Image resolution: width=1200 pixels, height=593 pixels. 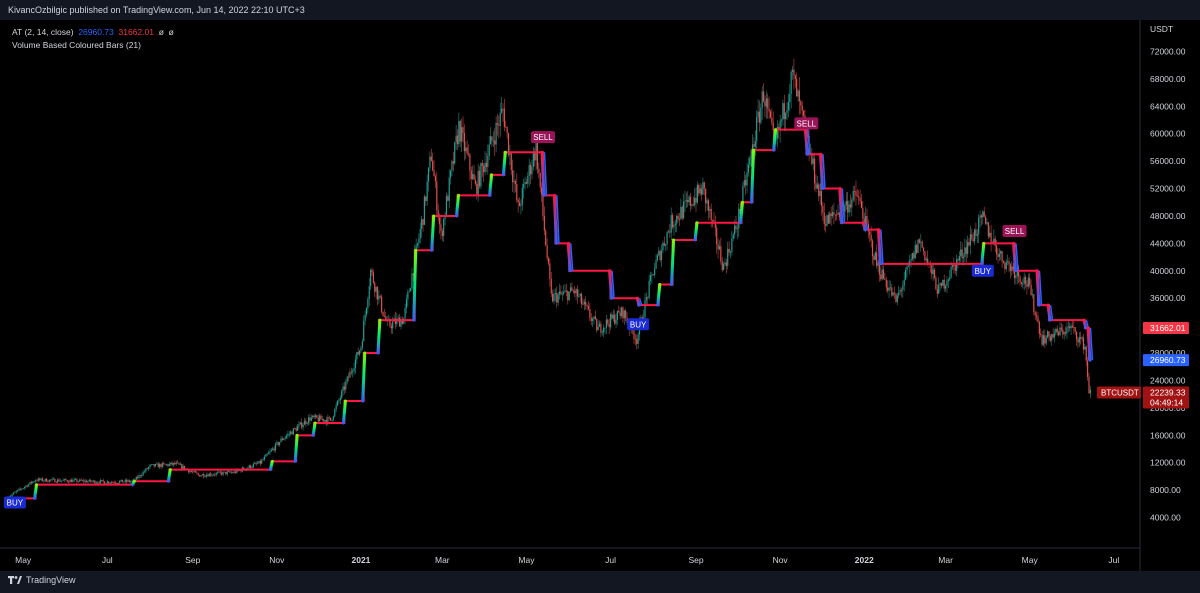 I want to click on time-tick-label: Mar, so click(x=945, y=560).